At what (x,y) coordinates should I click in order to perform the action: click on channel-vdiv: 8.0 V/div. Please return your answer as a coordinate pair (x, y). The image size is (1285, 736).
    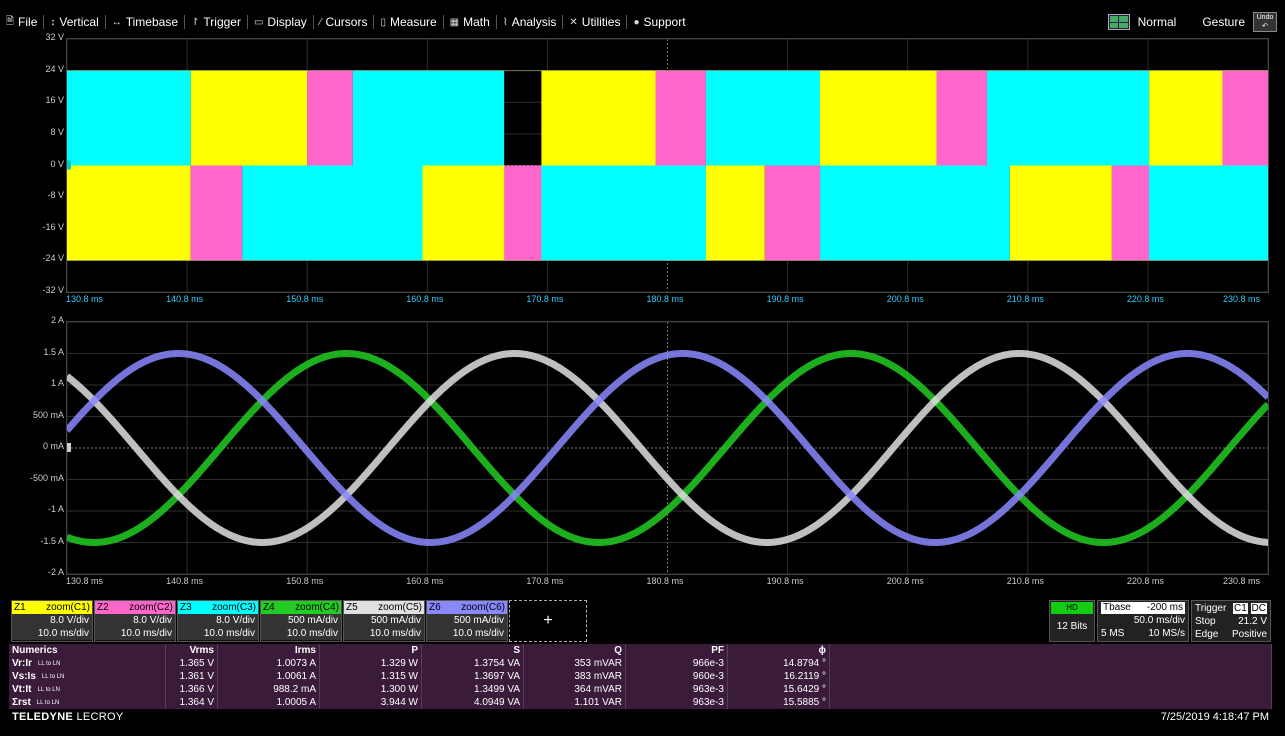
    Looking at the image, I should click on (52, 620).